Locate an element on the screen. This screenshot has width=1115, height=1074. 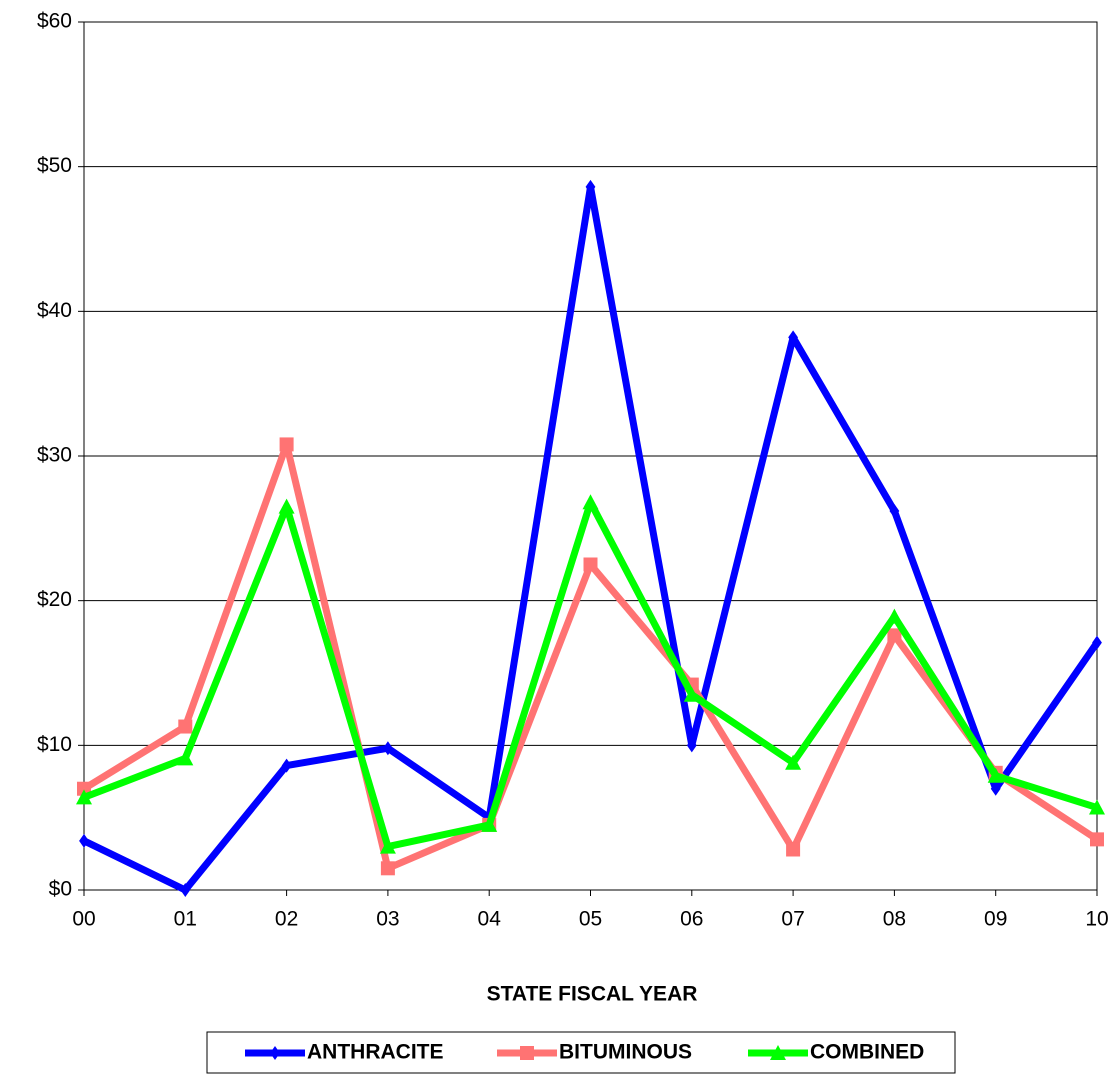
x-tick-label: 09 is located at coordinates (995, 919).